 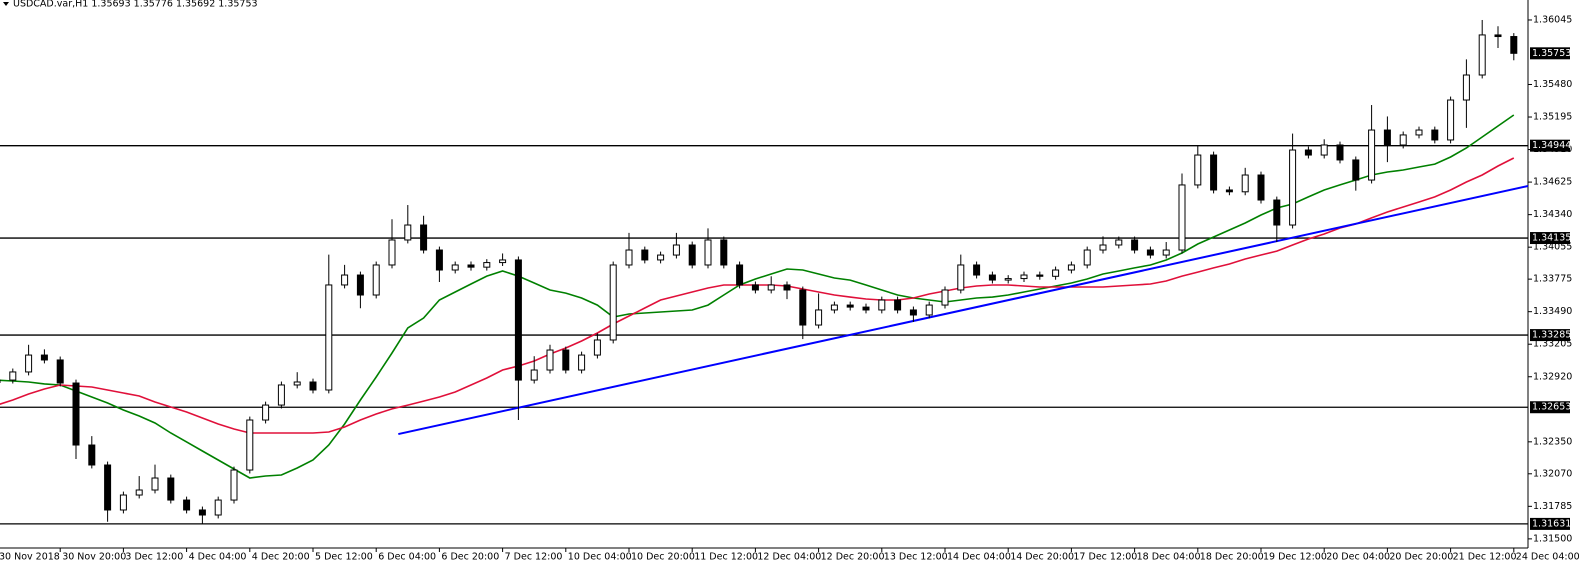 What do you see at coordinates (1551, 407) in the screenshot?
I see `level-label: 1.32653` at bounding box center [1551, 407].